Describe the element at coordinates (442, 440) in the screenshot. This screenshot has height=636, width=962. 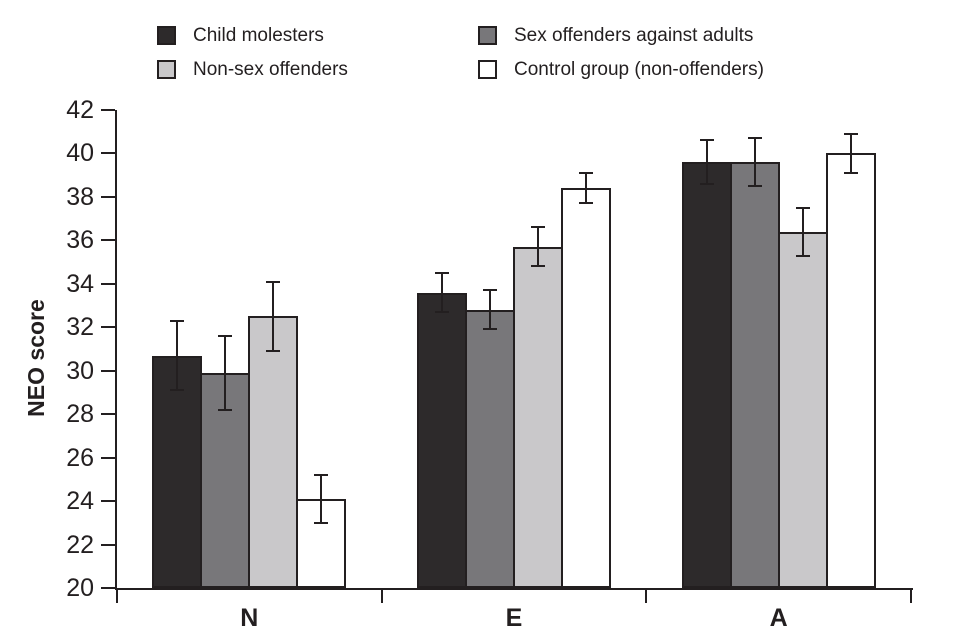
I see `bar-e-child-molesters` at that location.